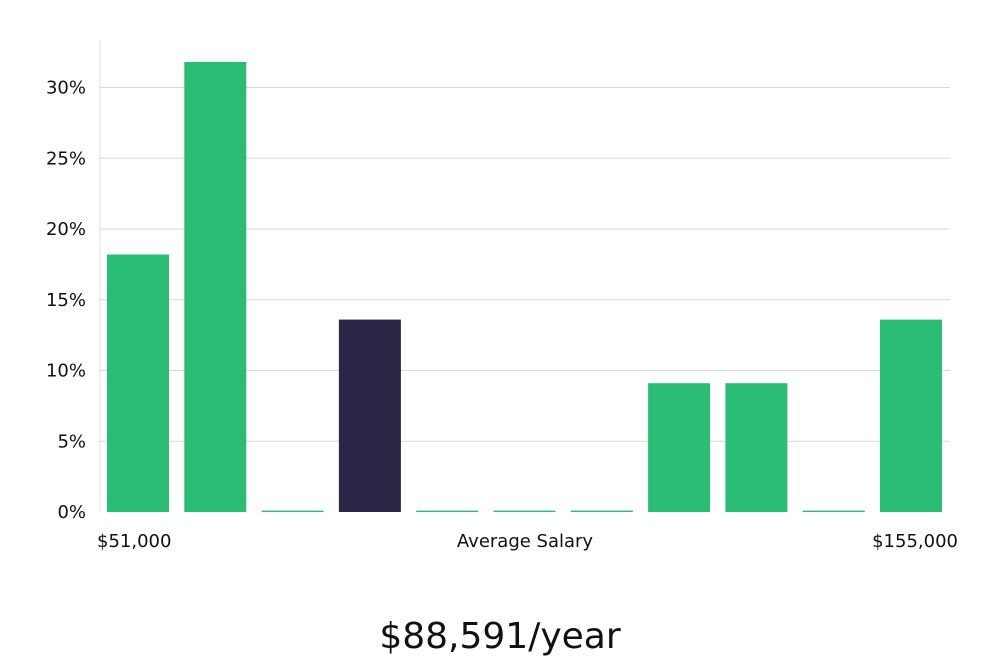  I want to click on bar-highlighted, so click(369, 415).